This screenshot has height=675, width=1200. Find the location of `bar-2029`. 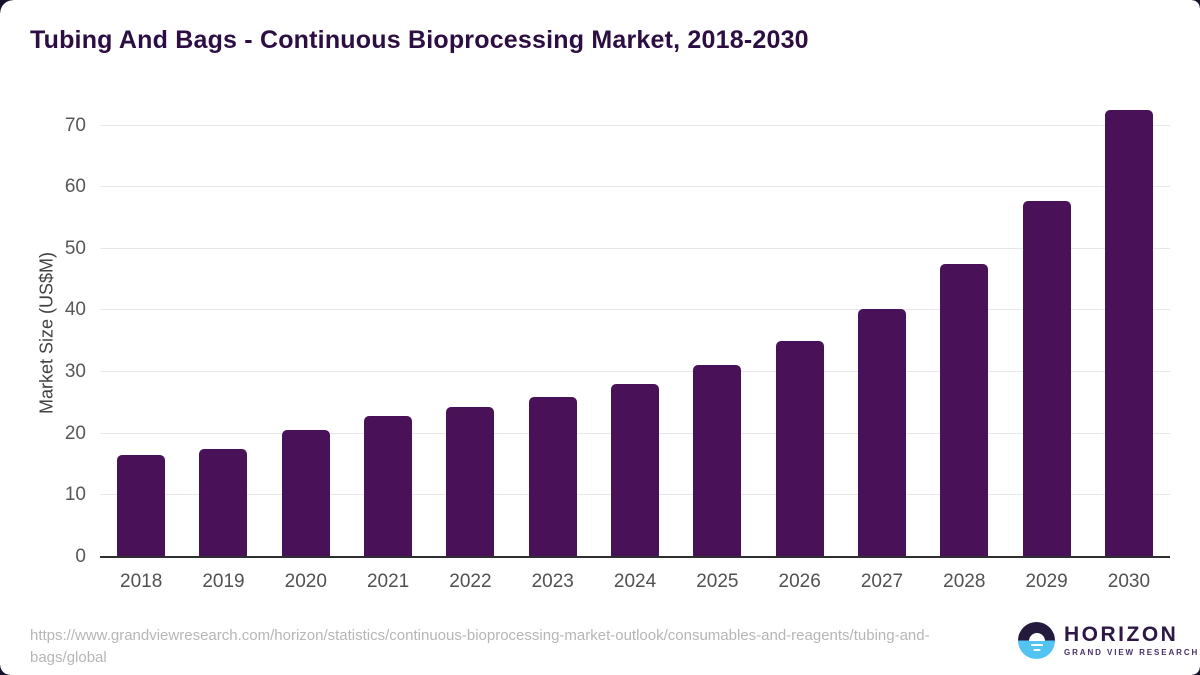

bar-2029 is located at coordinates (1046, 379).